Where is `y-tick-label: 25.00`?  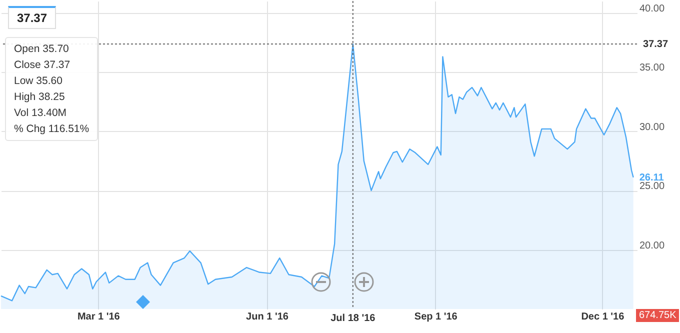
y-tick-label: 25.00 is located at coordinates (652, 186).